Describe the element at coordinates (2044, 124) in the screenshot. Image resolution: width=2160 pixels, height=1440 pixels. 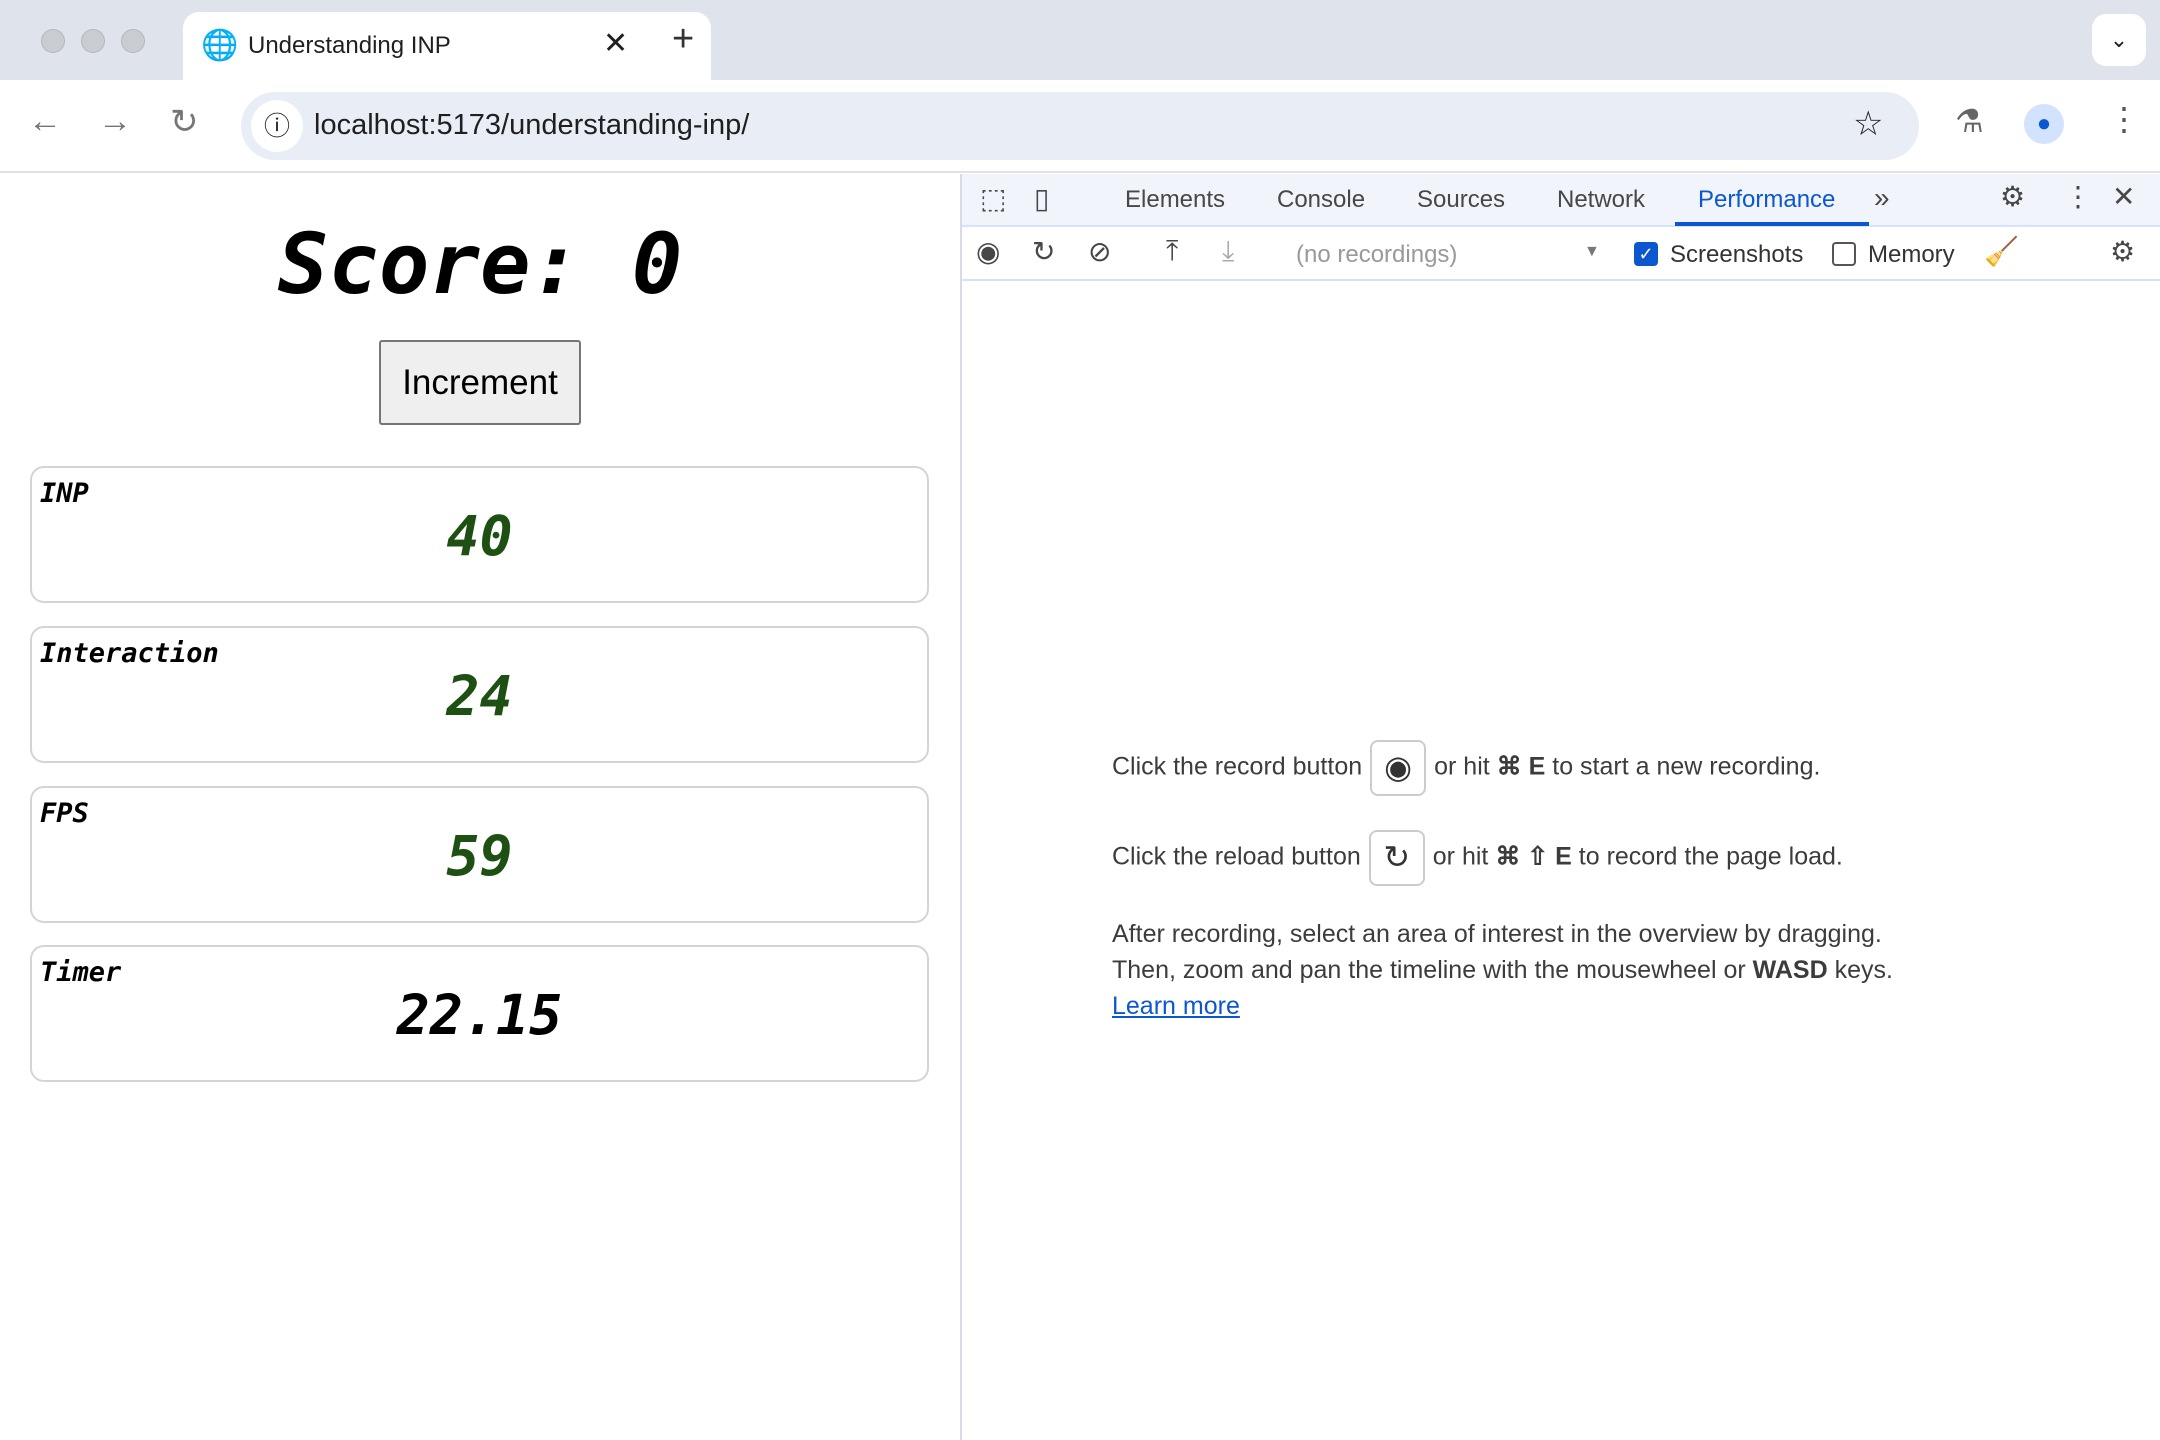
I see `profile-avatar: ●` at that location.